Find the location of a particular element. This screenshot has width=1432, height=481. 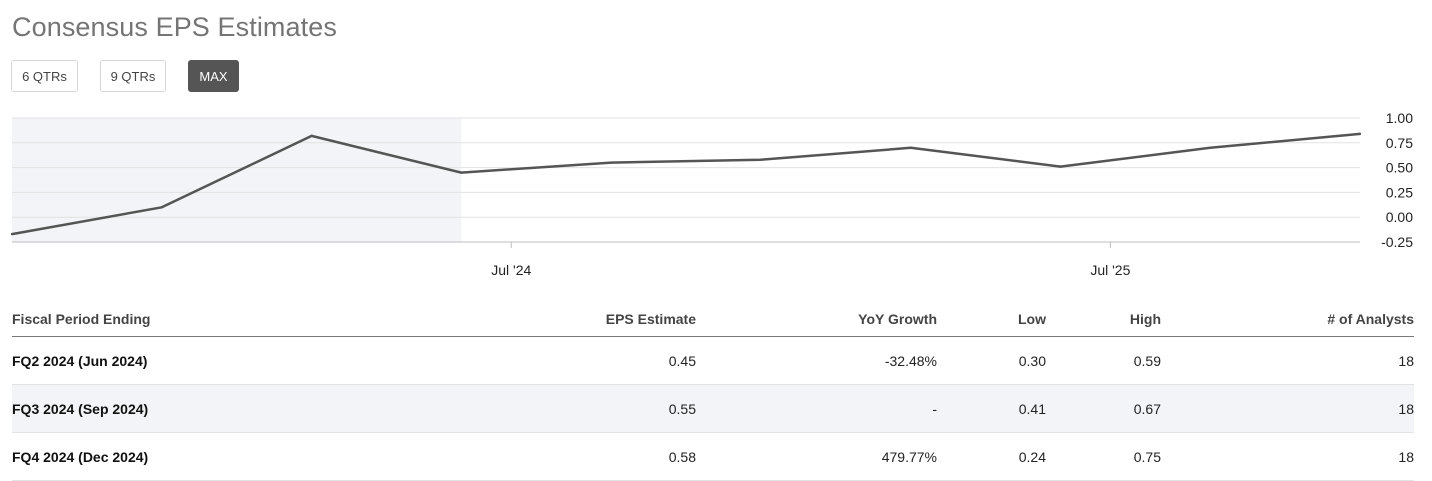

cell-high: 0.67 is located at coordinates (1103, 408).